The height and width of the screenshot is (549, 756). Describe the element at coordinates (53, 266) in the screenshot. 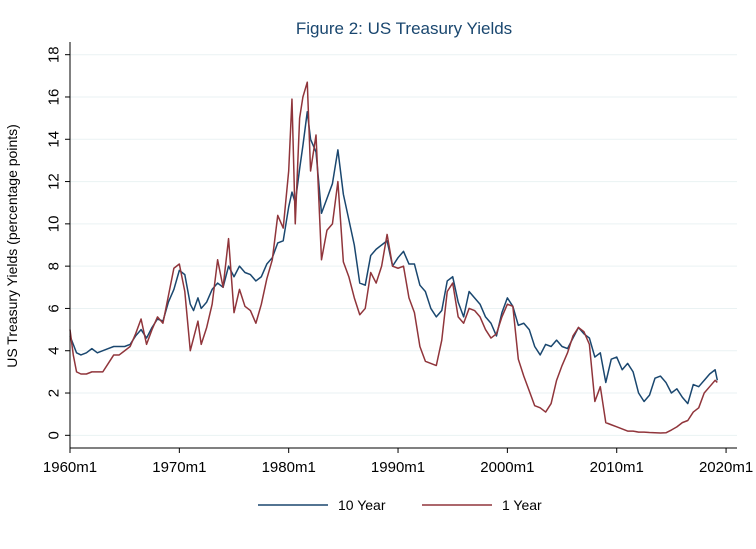

I see `y-tick-label: 8` at that location.